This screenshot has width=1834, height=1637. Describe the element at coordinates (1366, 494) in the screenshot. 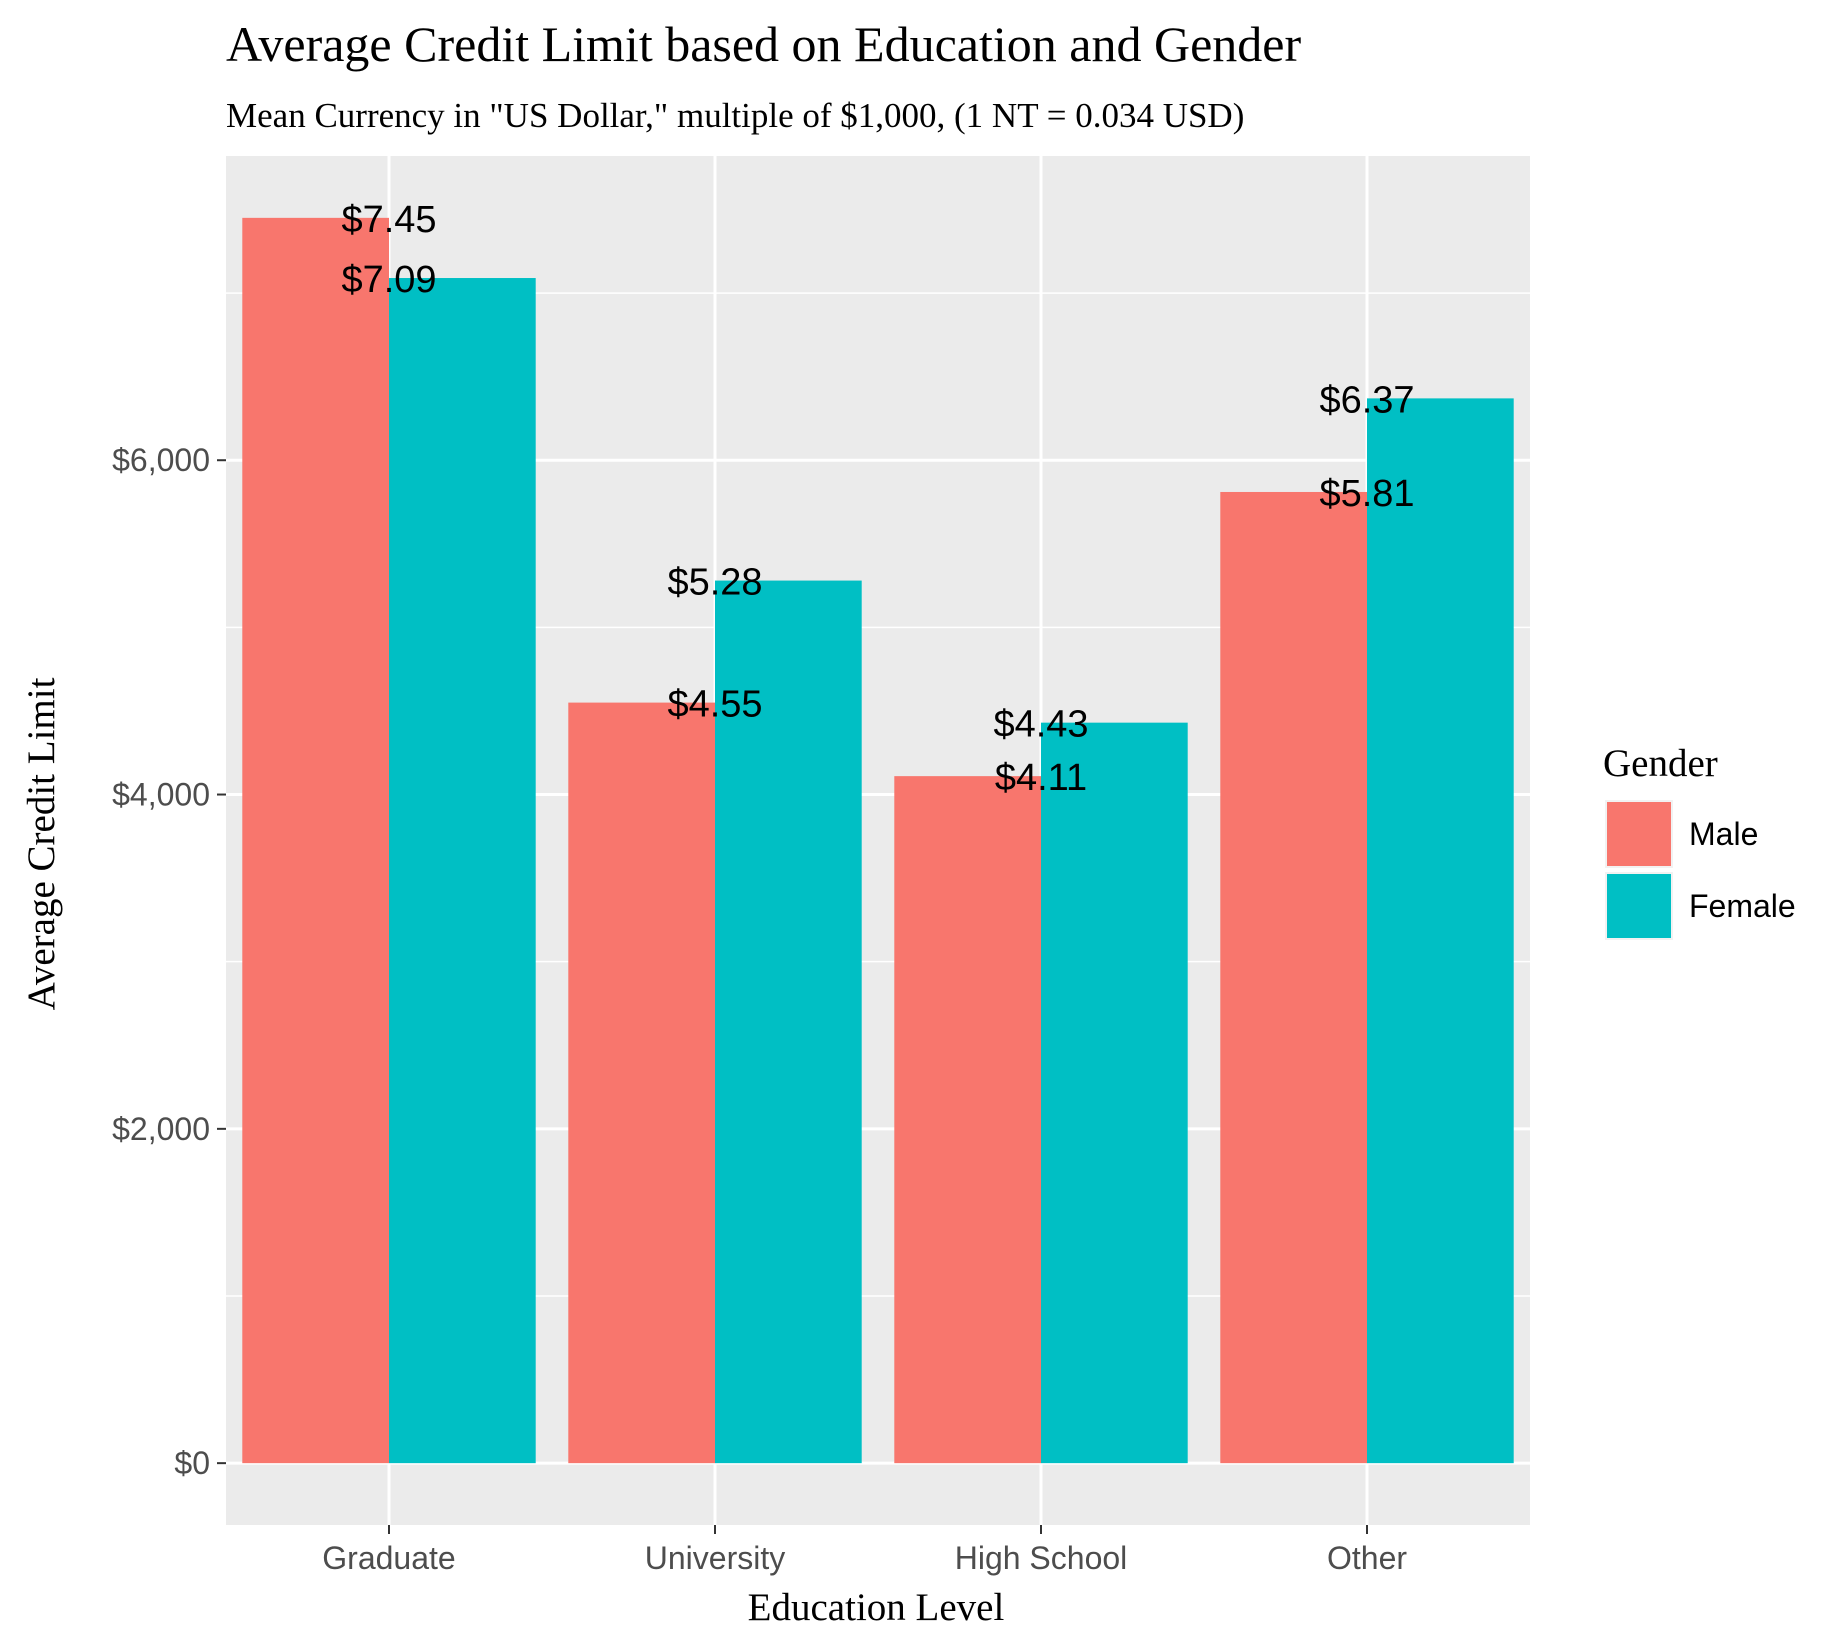

I see `data-label: $5.81` at that location.